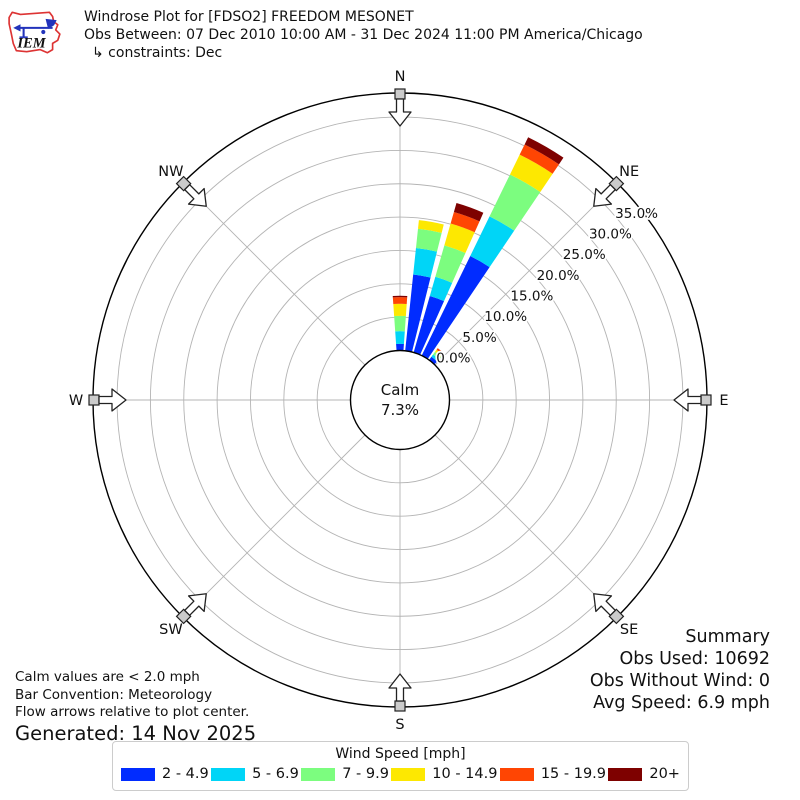 The width and height of the screenshot is (800, 800). What do you see at coordinates (468, 212) in the screenshot?
I see `bar-segment-dir20-bin5` at bounding box center [468, 212].